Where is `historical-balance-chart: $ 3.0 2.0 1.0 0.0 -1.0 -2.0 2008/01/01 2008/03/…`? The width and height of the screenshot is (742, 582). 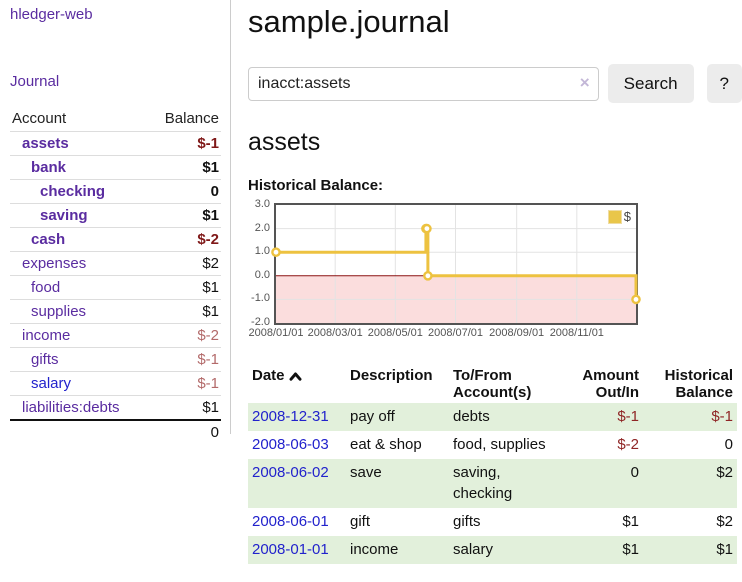 historical-balance-chart: $ 3.0 2.0 1.0 0.0 -1.0 -2.0 2008/01/01 2008/03/… is located at coordinates (458, 271).